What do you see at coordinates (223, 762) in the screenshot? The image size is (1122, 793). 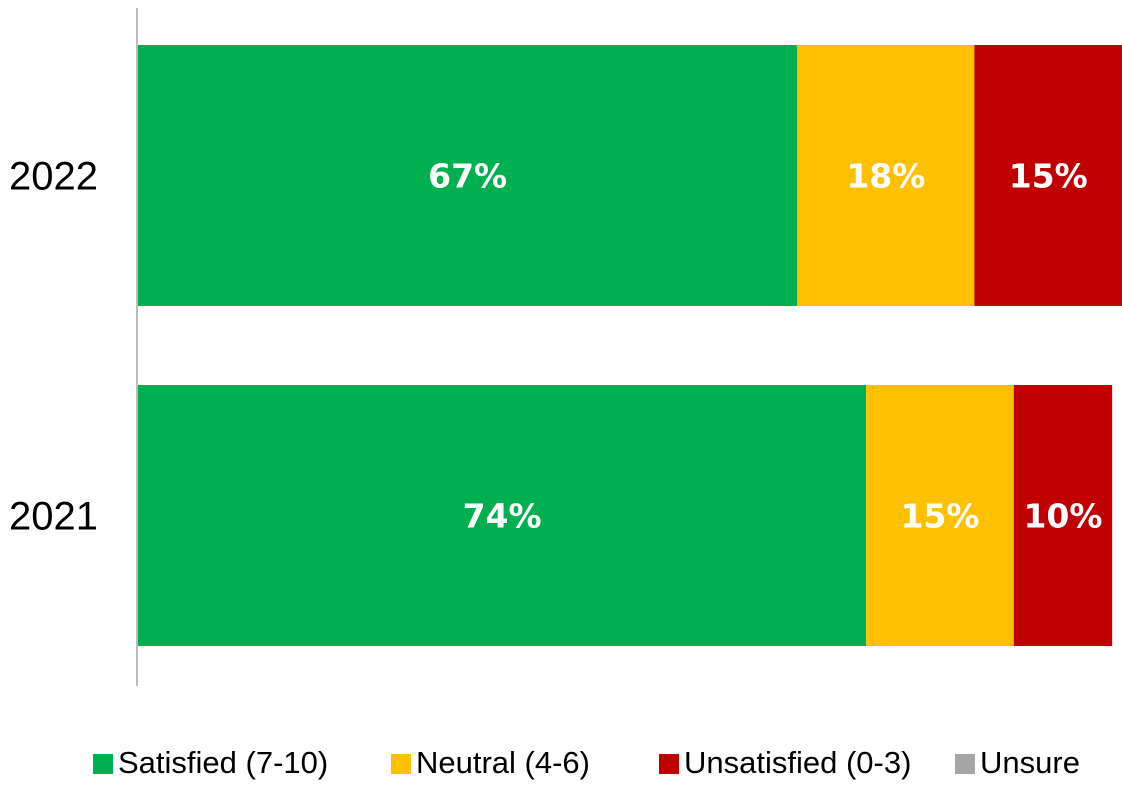 I see `legend-label-0: Satisfied (7-10)` at bounding box center [223, 762].